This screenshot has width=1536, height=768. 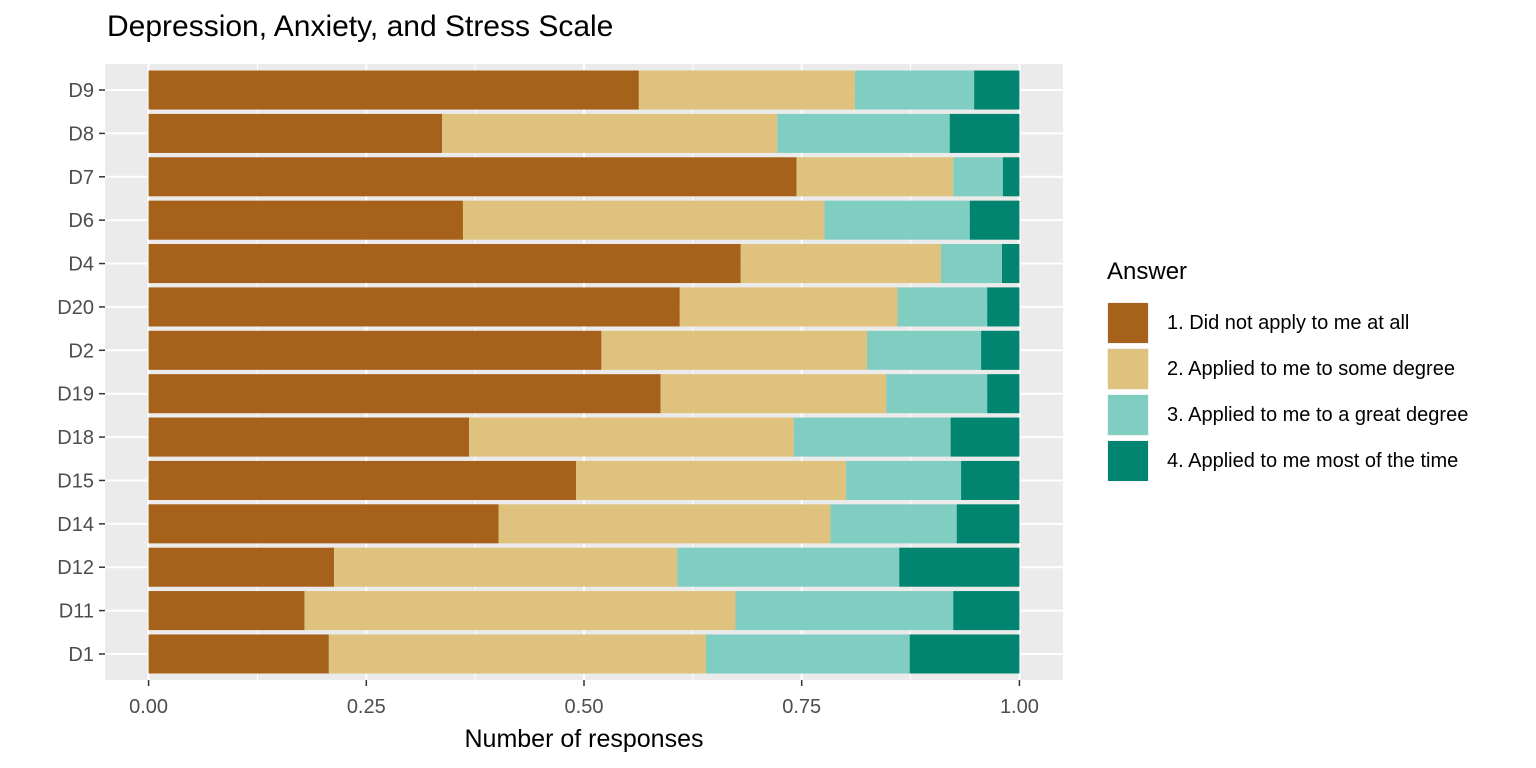 I want to click on bar-D14-s1, so click(x=323, y=524).